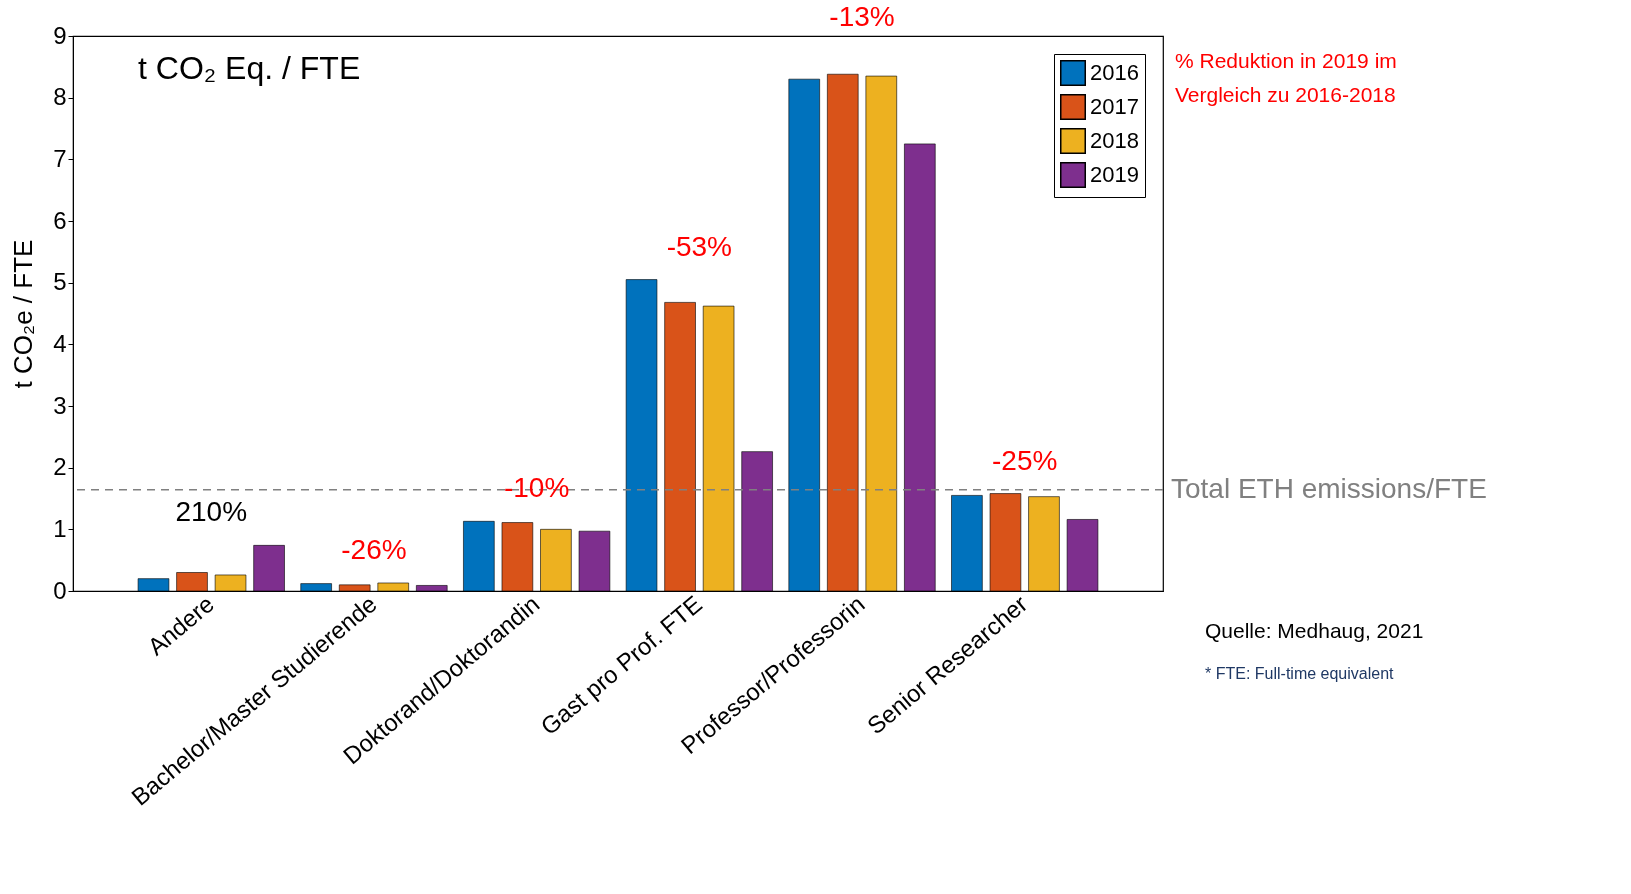  What do you see at coordinates (699, 246) in the screenshot?
I see `annotation: -53%` at bounding box center [699, 246].